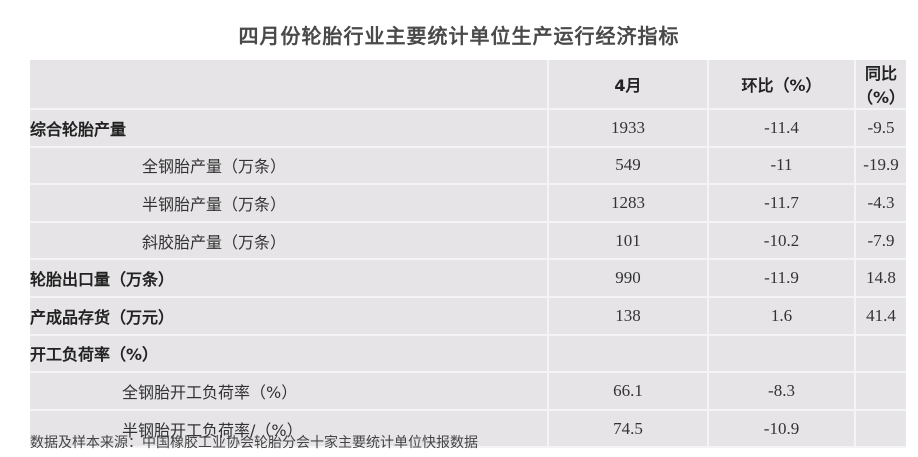 The image size is (918, 457). Describe the element at coordinates (289, 278) in the screenshot. I see `row-label: 轮胎出口量（万条）` at that location.